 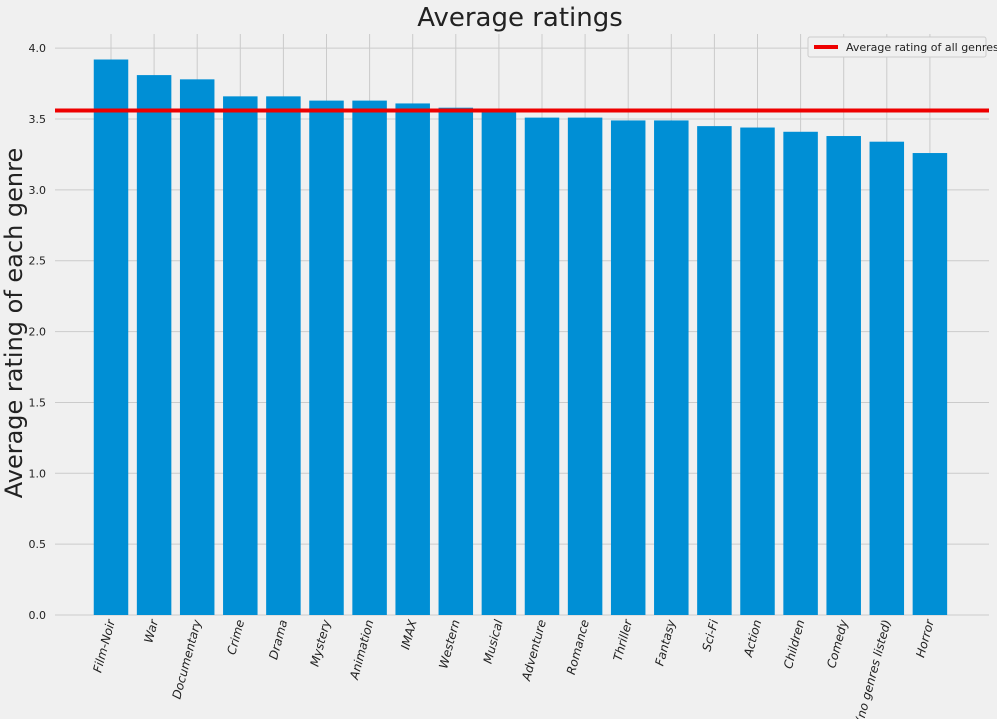 I want to click on y-tick-label: 0.5, so click(x=38, y=544).